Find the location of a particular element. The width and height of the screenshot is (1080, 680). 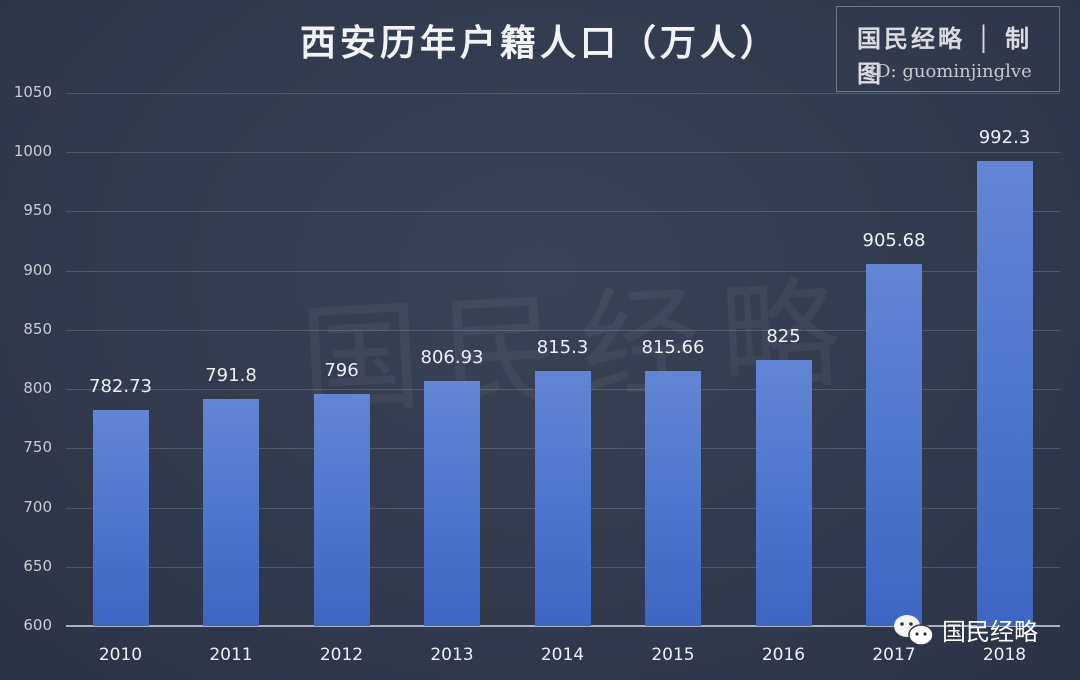

stamp-line-2: ID: guominjinglve is located at coordinates (950, 71).